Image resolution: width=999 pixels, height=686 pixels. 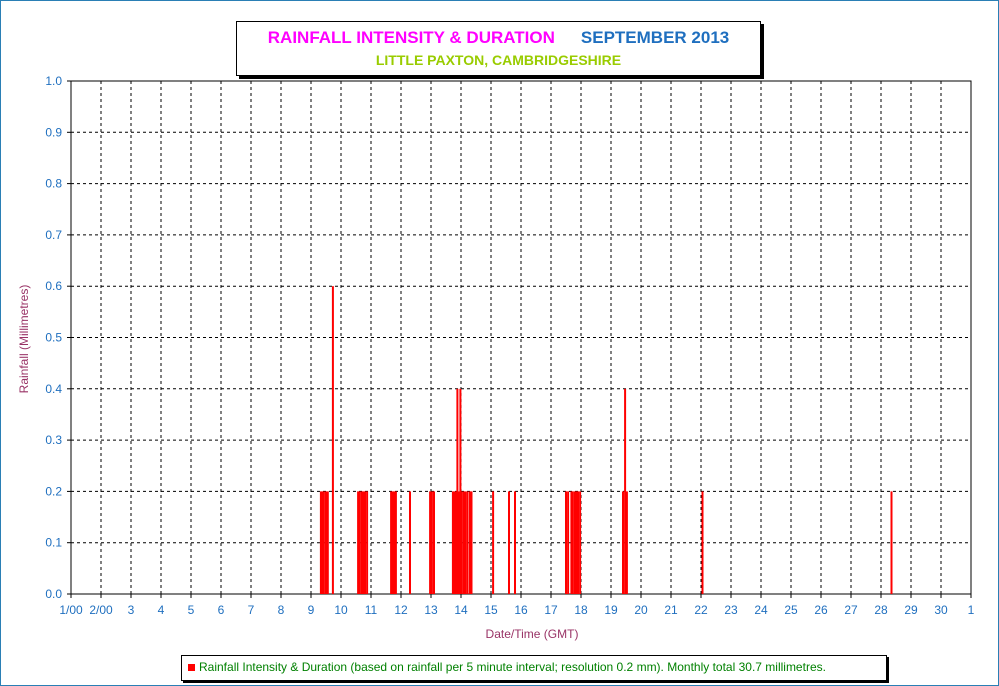 What do you see at coordinates (311, 610) in the screenshot?
I see `x-tick-label: 9` at bounding box center [311, 610].